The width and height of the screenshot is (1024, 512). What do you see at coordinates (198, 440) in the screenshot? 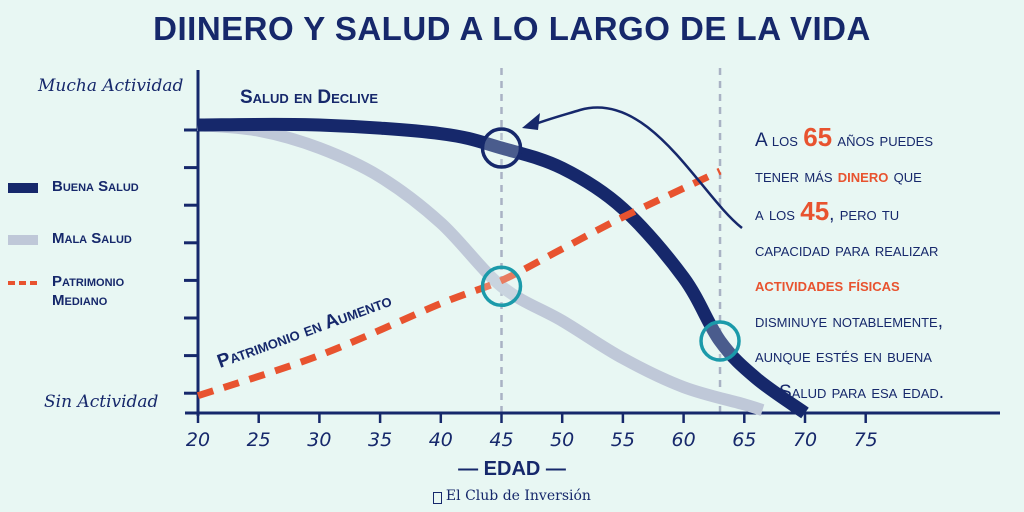
I see `x-tick-label: 20` at bounding box center [198, 440].